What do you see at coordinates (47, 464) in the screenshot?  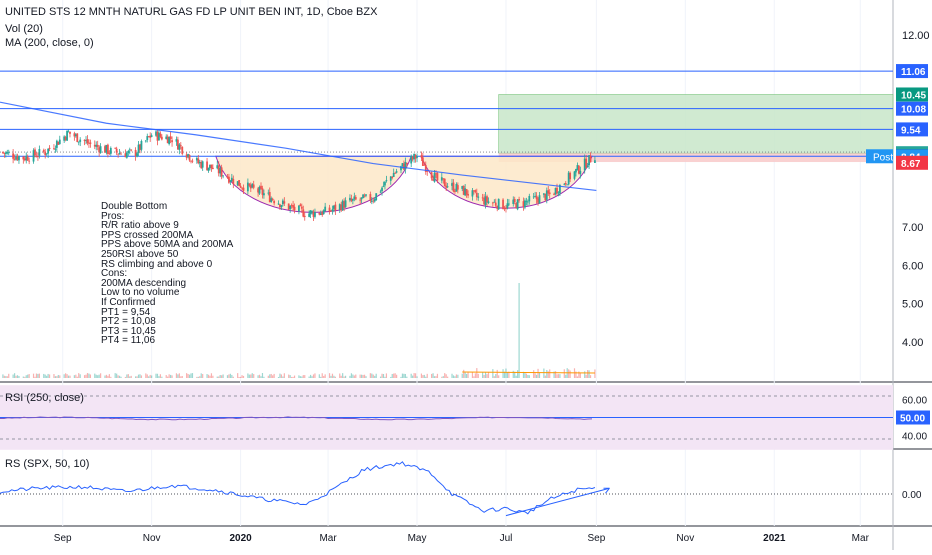 I see `rs-indicator-label: RS (SPX, 50, 10)` at bounding box center [47, 464].